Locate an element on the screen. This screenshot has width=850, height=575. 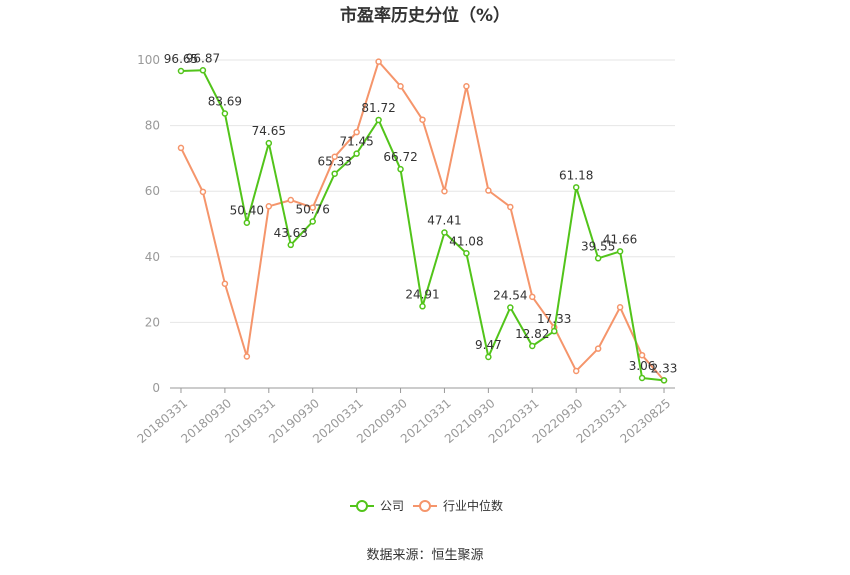
y-tick-label: 40 is located at coordinates (152, 257).